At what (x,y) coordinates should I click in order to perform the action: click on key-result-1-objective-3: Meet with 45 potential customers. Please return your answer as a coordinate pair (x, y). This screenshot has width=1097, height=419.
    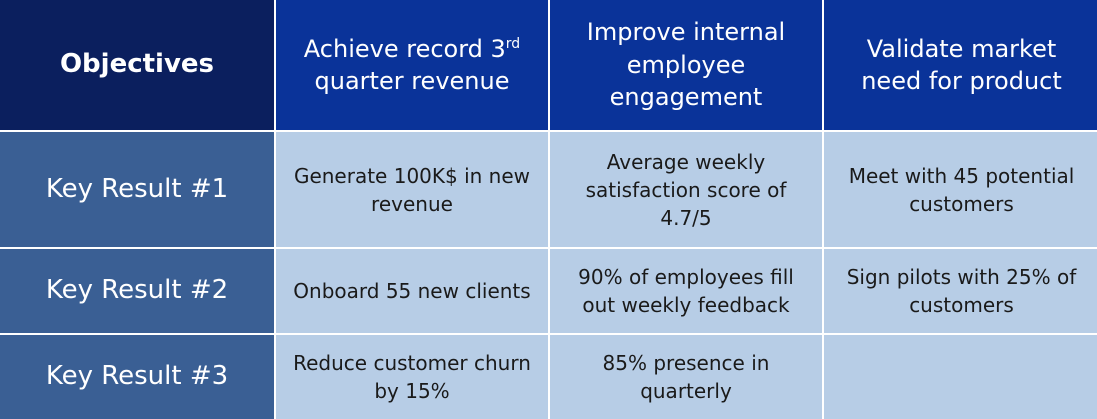
    Looking at the image, I should click on (960, 189).